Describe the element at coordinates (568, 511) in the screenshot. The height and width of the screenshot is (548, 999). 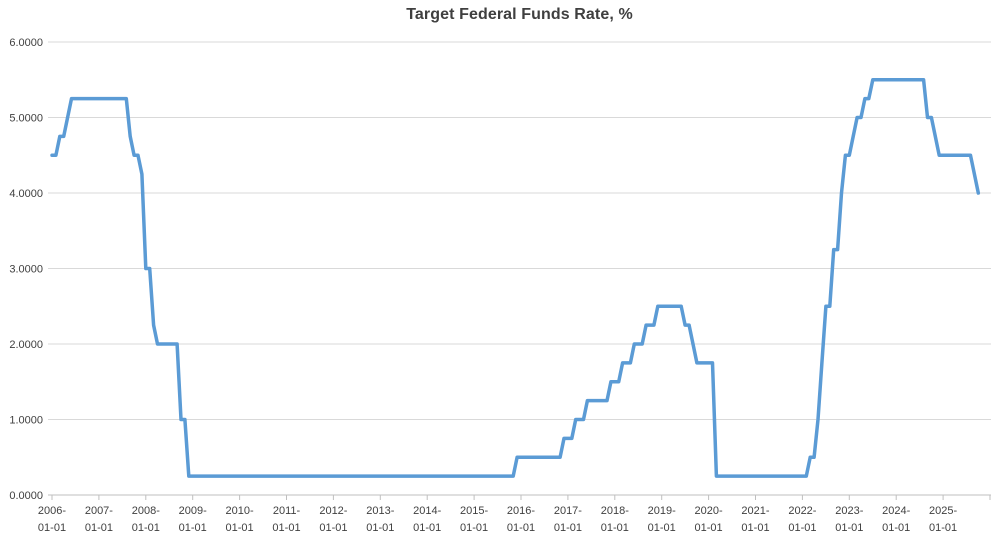
I see `x-axis-label-year: 2017-` at that location.